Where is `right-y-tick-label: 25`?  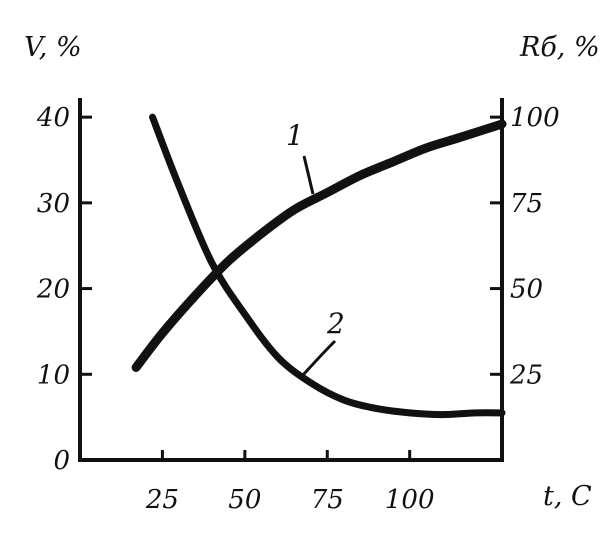
right-y-tick-label: 25 is located at coordinates (526, 375).